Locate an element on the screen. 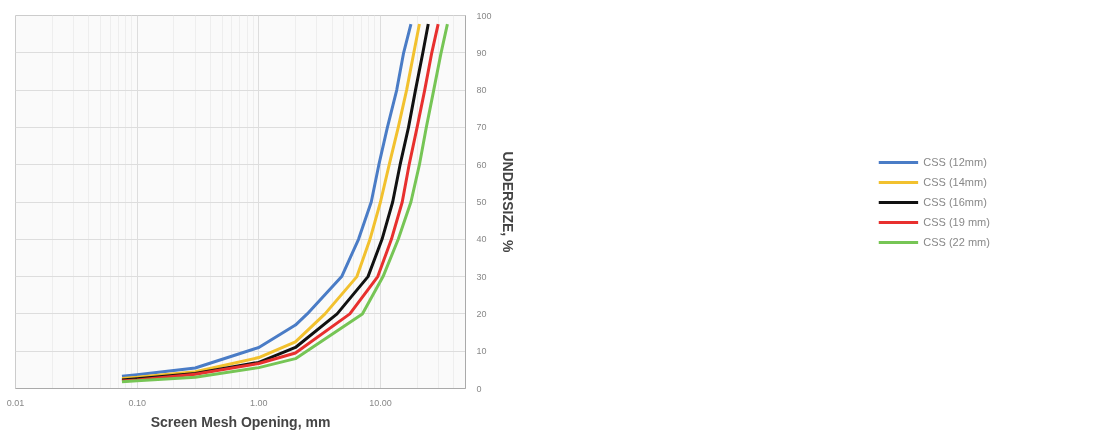  y-tick-label: 80 is located at coordinates (481, 90).